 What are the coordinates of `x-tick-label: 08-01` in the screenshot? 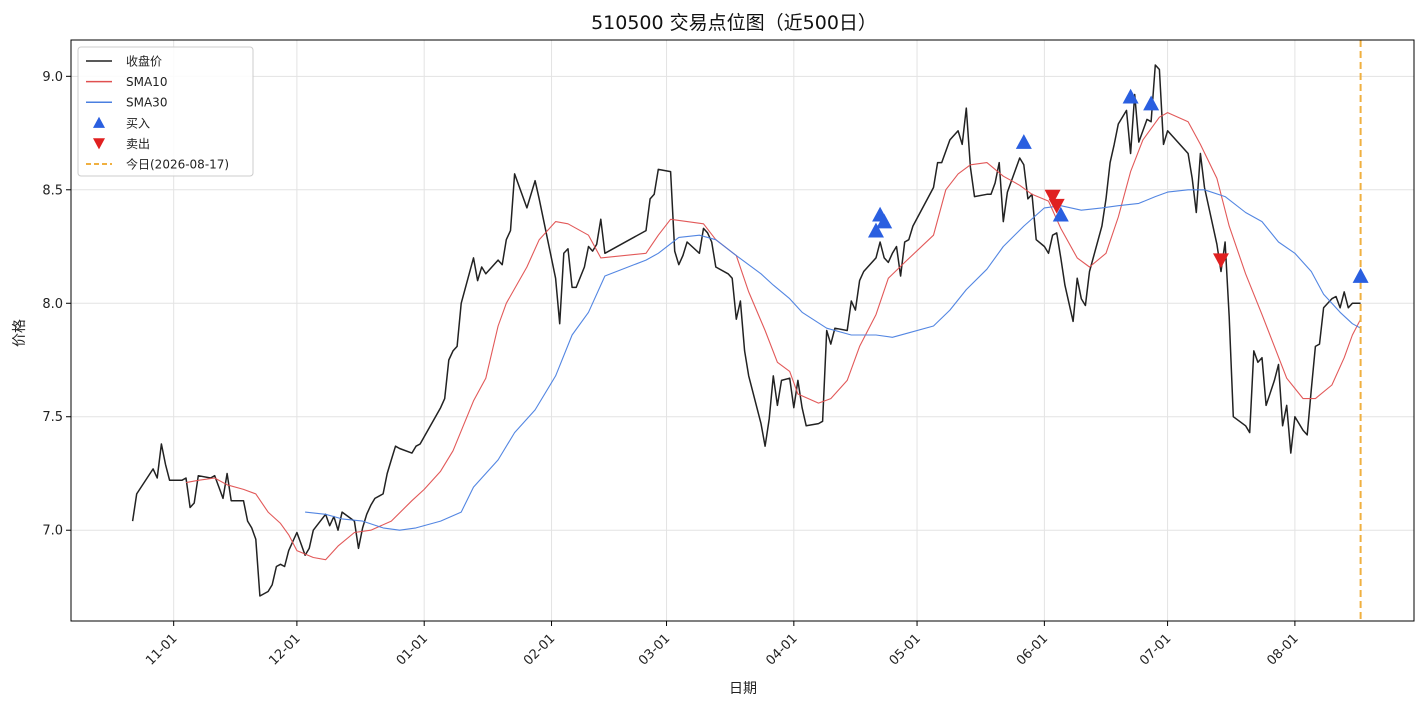 It's located at (1282, 649).